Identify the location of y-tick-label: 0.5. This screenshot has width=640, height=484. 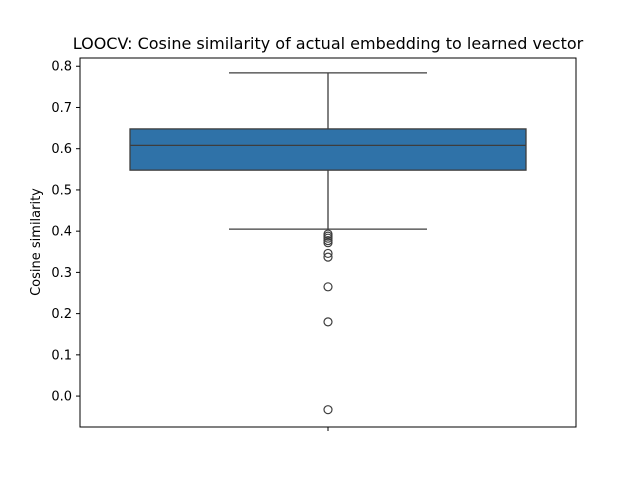
(61, 190).